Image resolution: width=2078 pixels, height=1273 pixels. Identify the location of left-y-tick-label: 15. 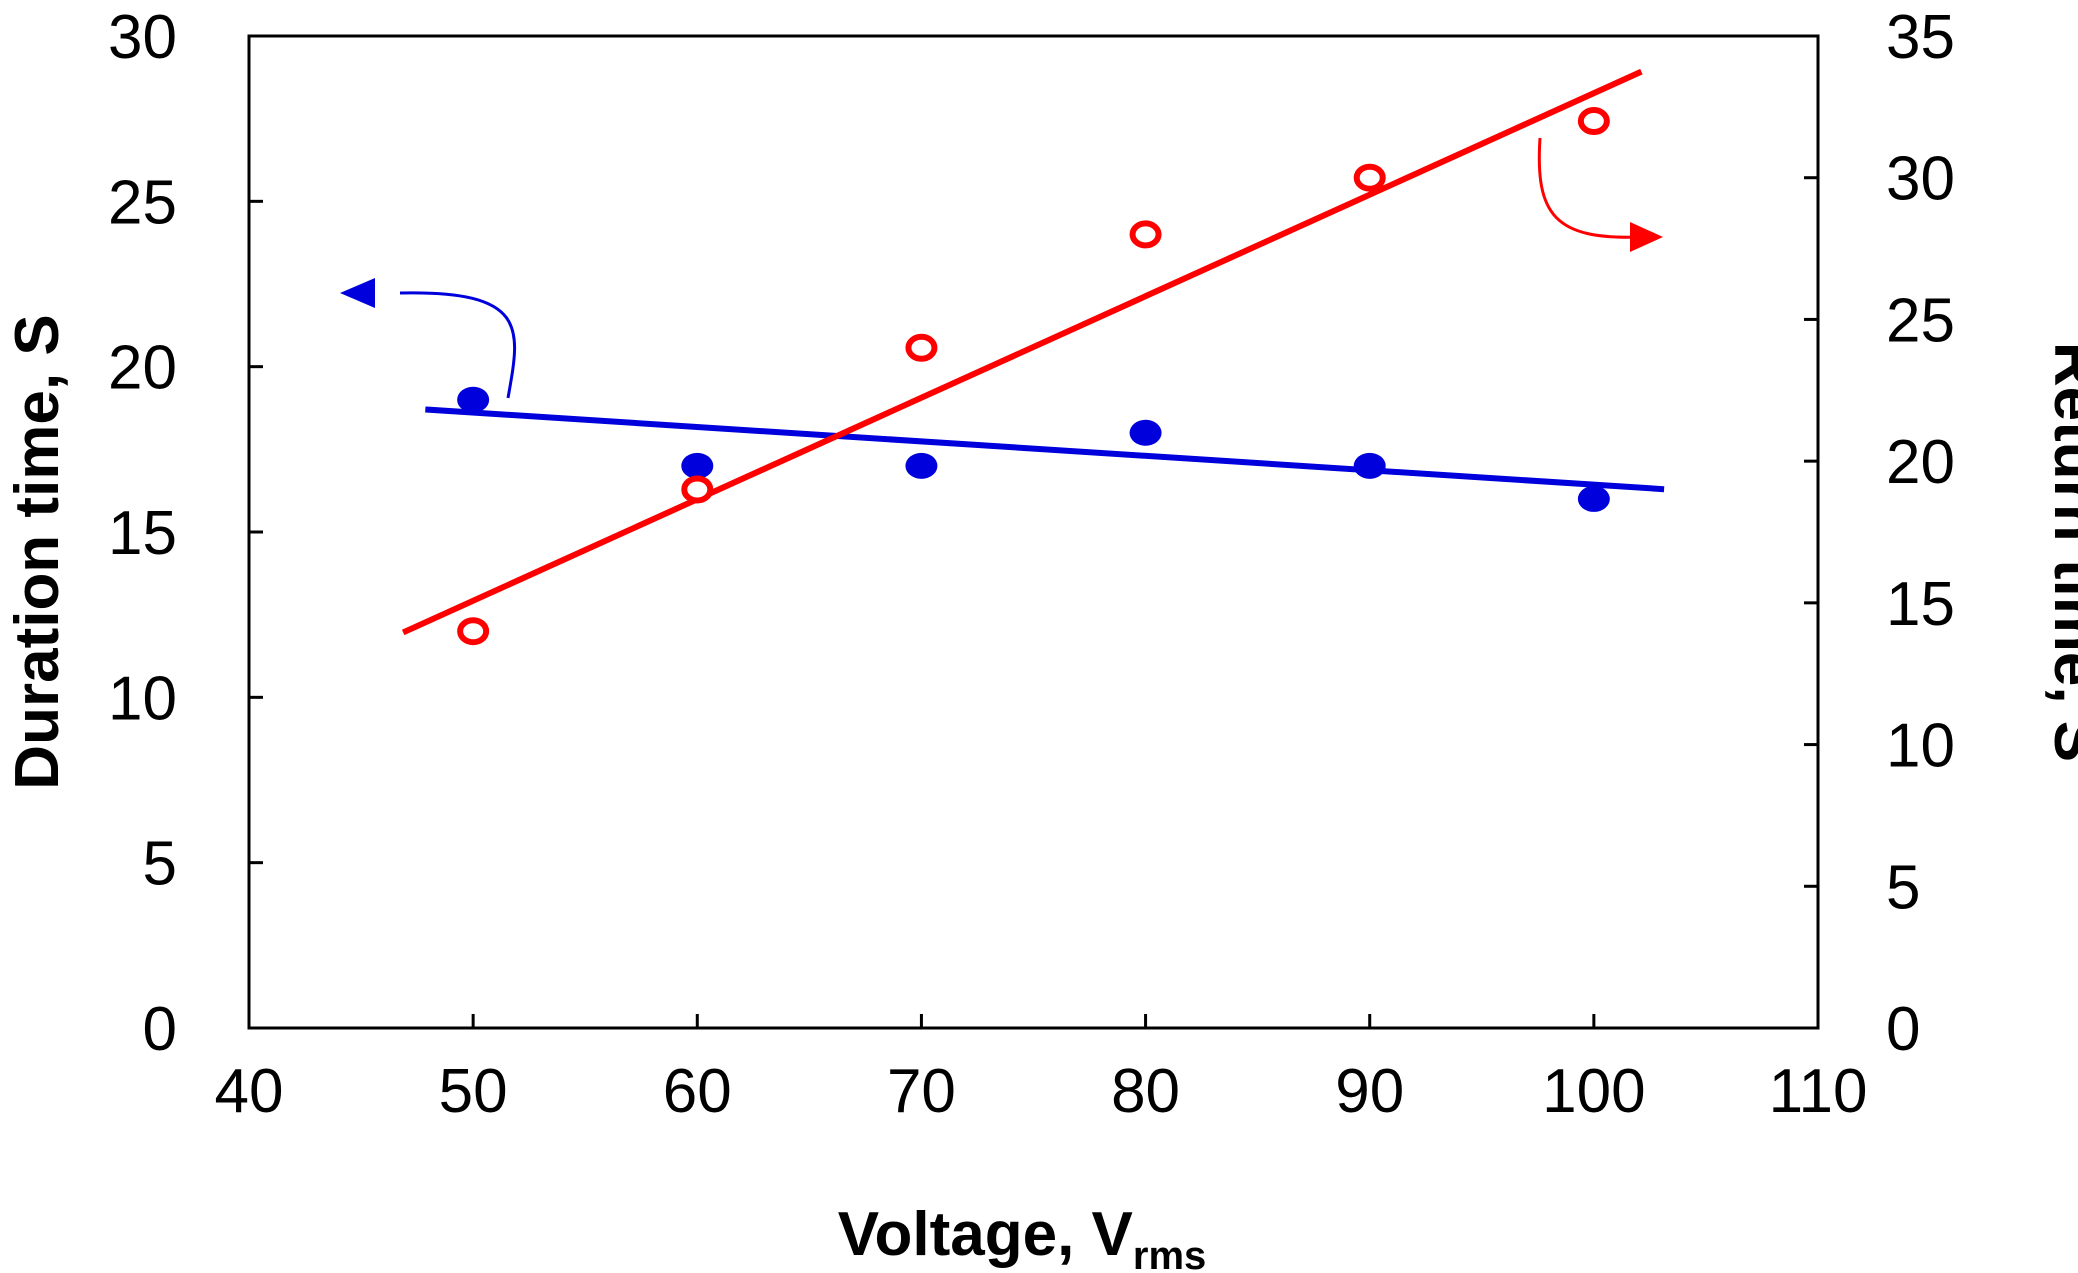
(142, 533).